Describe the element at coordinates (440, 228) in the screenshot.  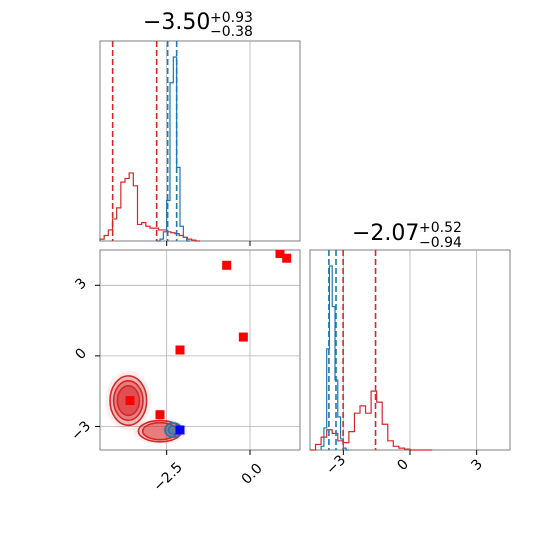
I see `title-param-2-upper: +0.52` at that location.